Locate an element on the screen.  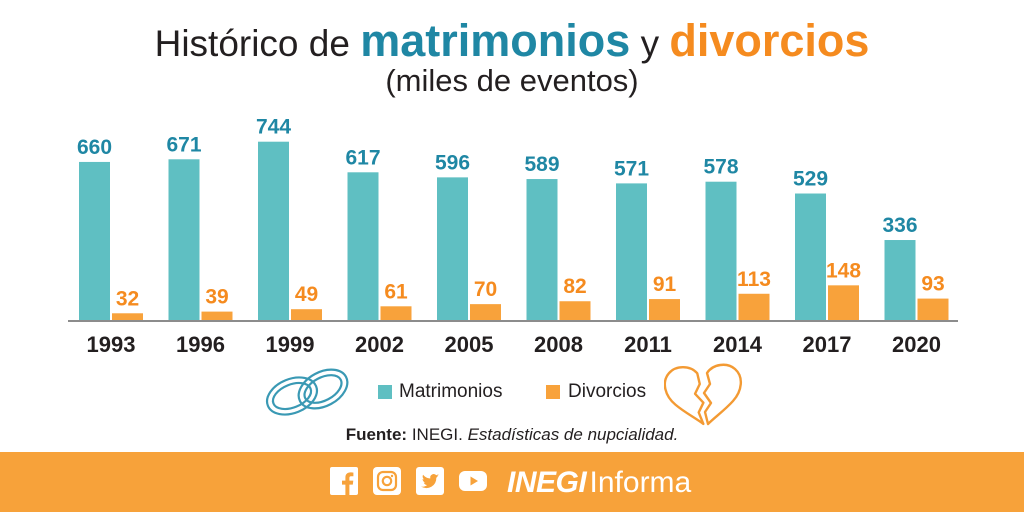
youtube-icon is located at coordinates (473, 481).